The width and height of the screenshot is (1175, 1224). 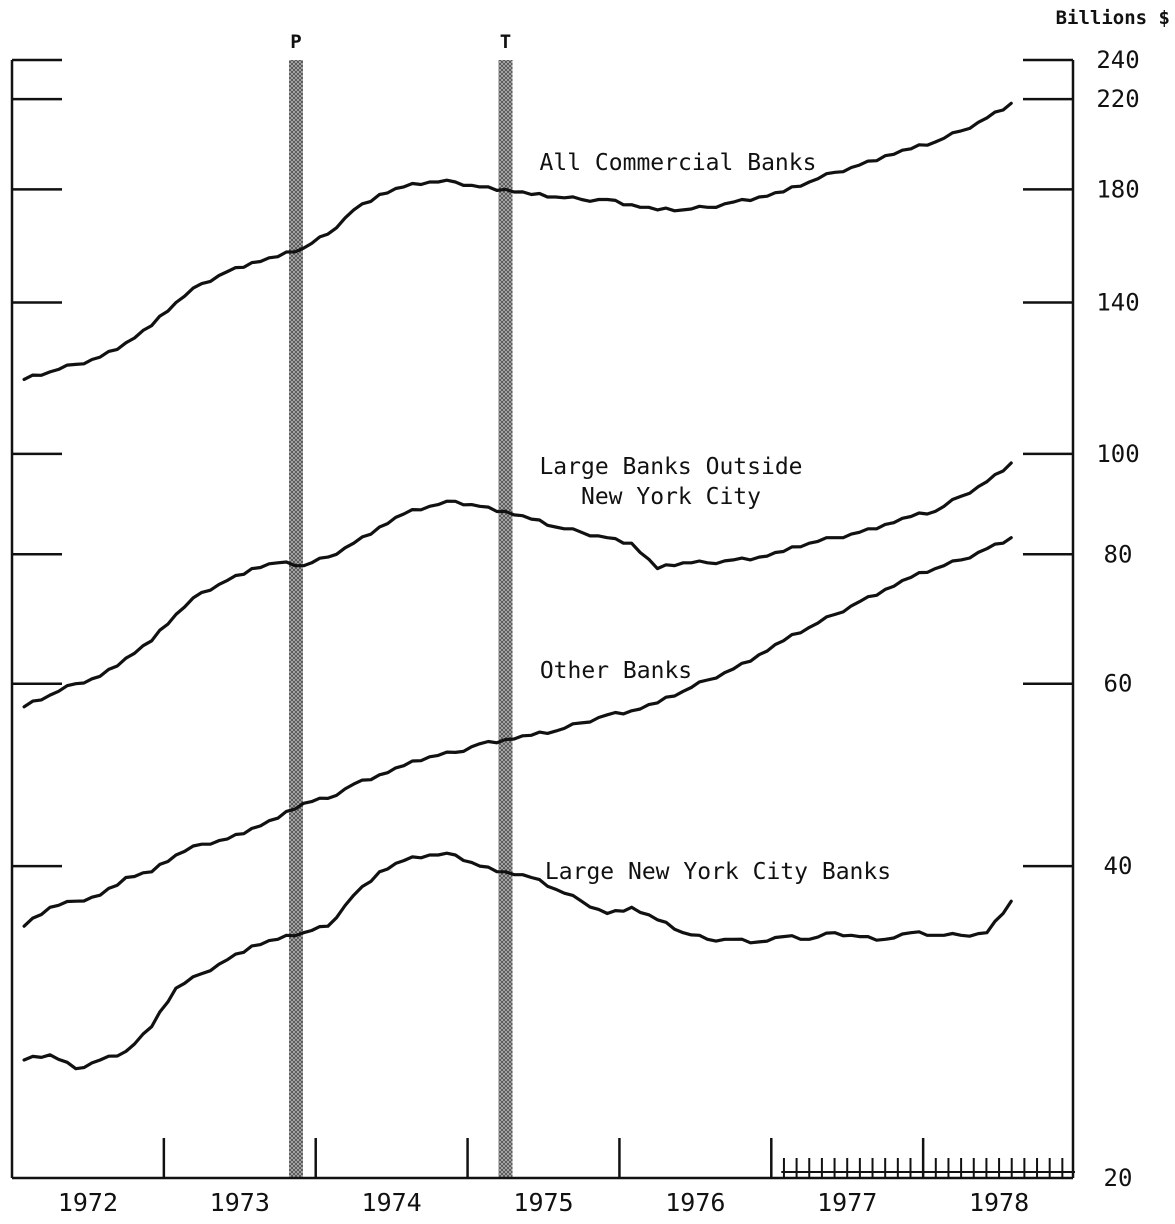 I want to click on series-label: Large Banks Outside New York City, so click(x=670, y=482).